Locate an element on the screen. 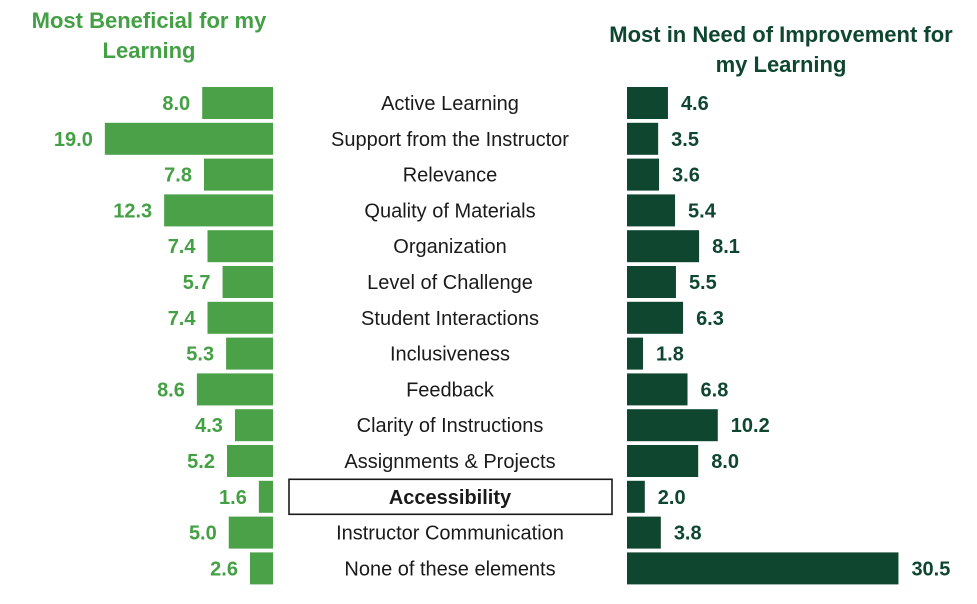  value-label-beneficial-organization: 7.4 is located at coordinates (182, 247).